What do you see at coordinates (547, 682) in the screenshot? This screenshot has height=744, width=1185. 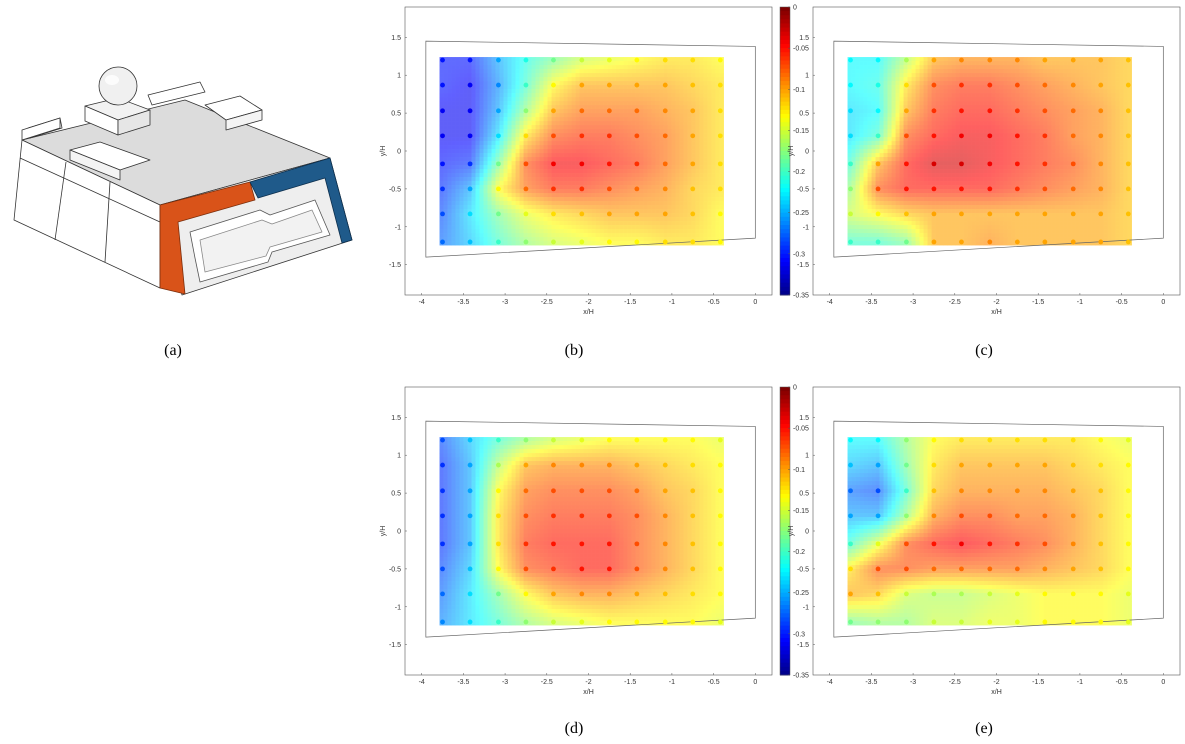 I see `x-tick-label: -2.5` at bounding box center [547, 682].